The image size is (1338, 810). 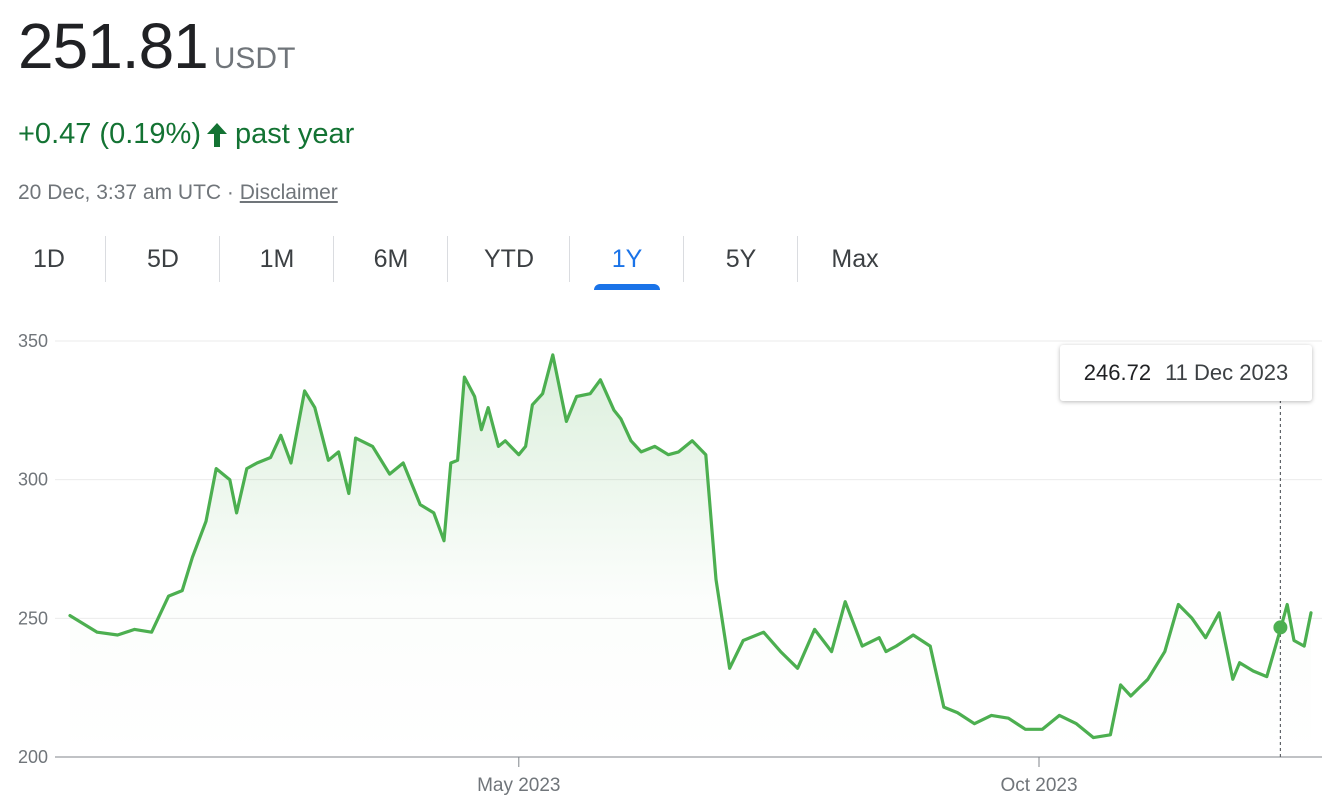 I want to click on timestamp: 20 Dec, 3:37 am UTC ·, so click(x=126, y=192).